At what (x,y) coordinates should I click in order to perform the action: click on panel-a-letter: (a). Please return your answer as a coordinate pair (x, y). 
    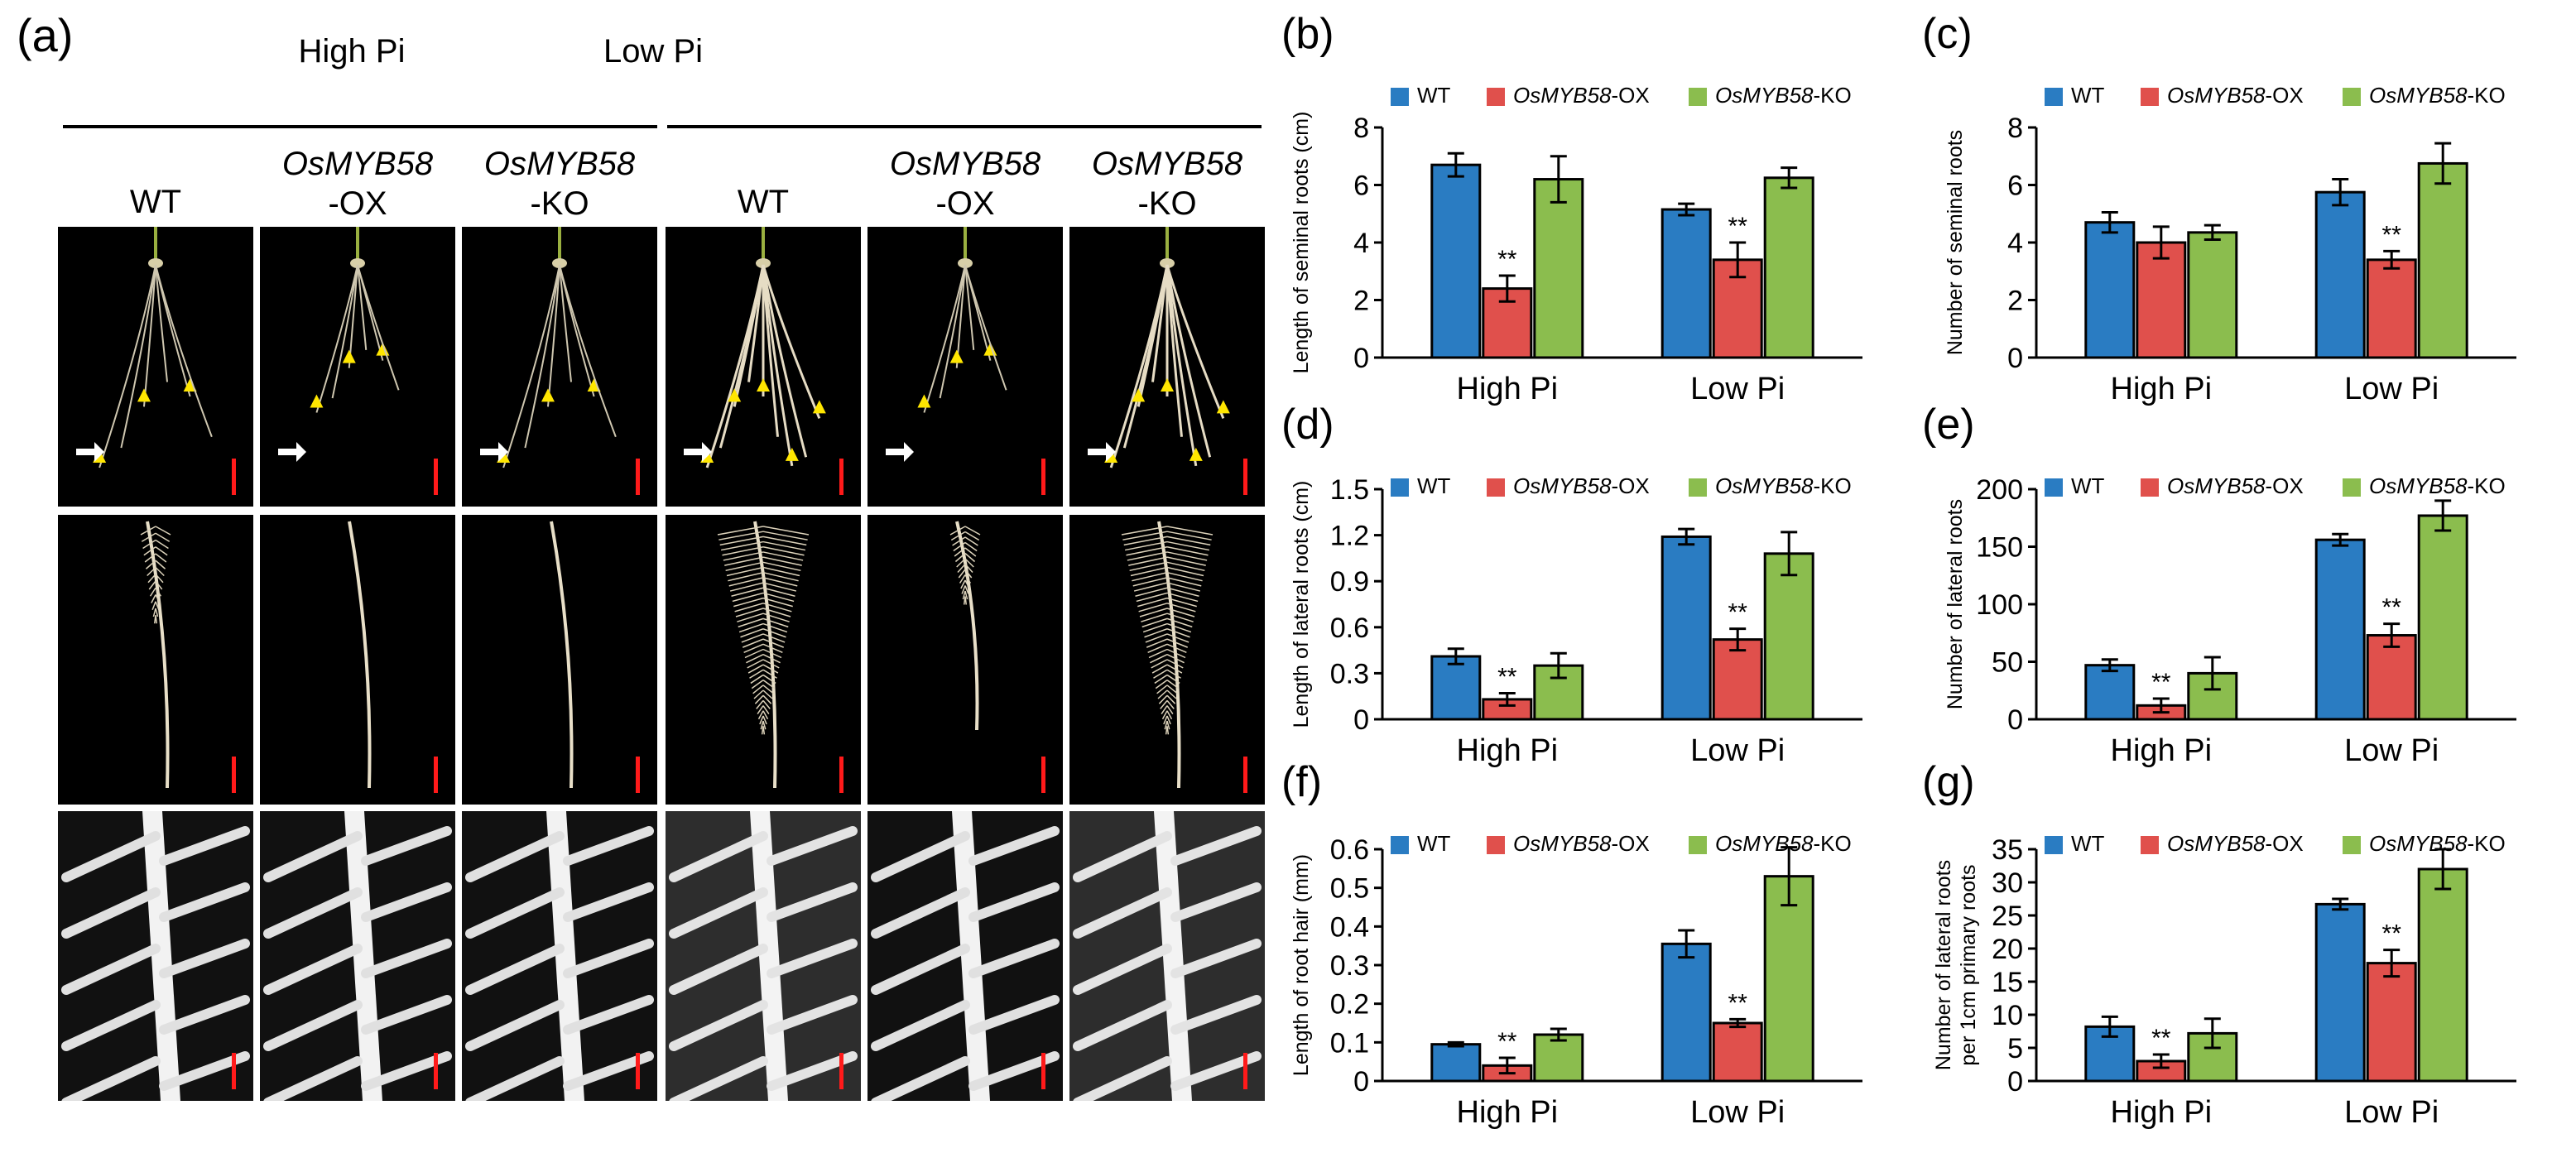
    Looking at the image, I should click on (45, 35).